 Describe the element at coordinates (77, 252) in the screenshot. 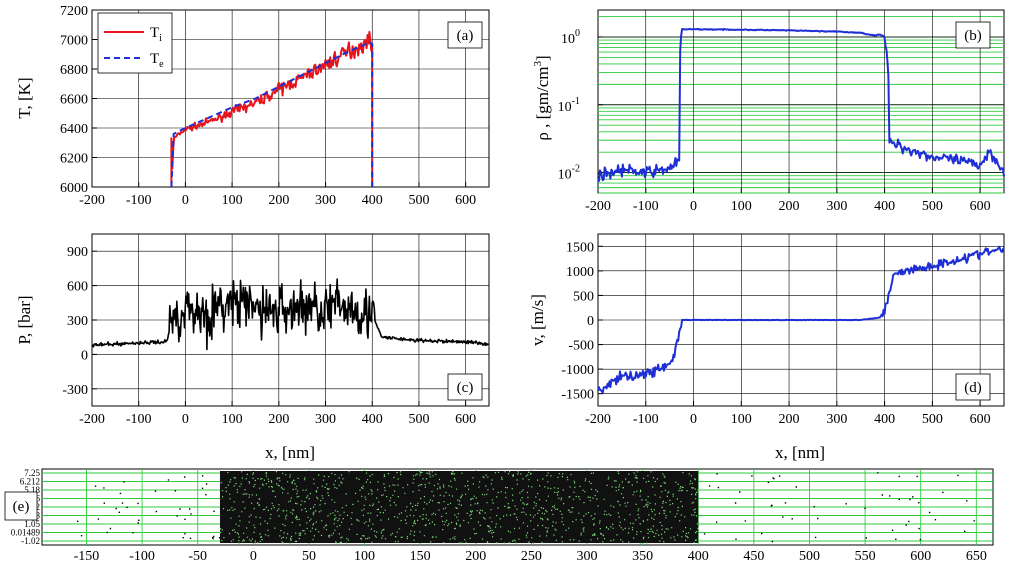

I see `y-tick-label: 900` at that location.